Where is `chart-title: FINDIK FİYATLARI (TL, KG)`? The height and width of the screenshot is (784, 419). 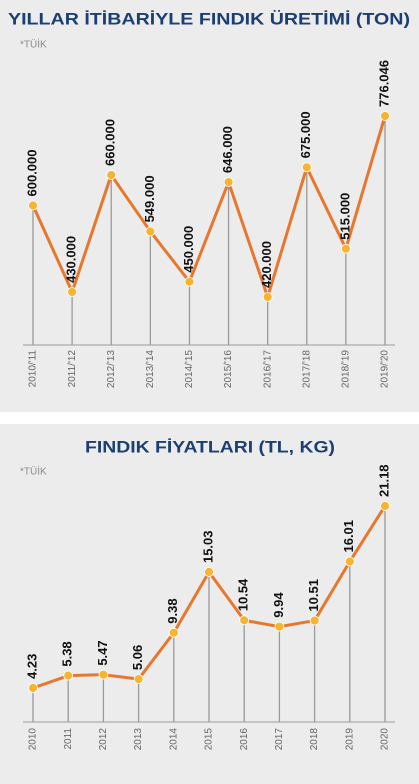 chart-title: FINDIK FİYATLARI (TL, KG) is located at coordinates (210, 446).